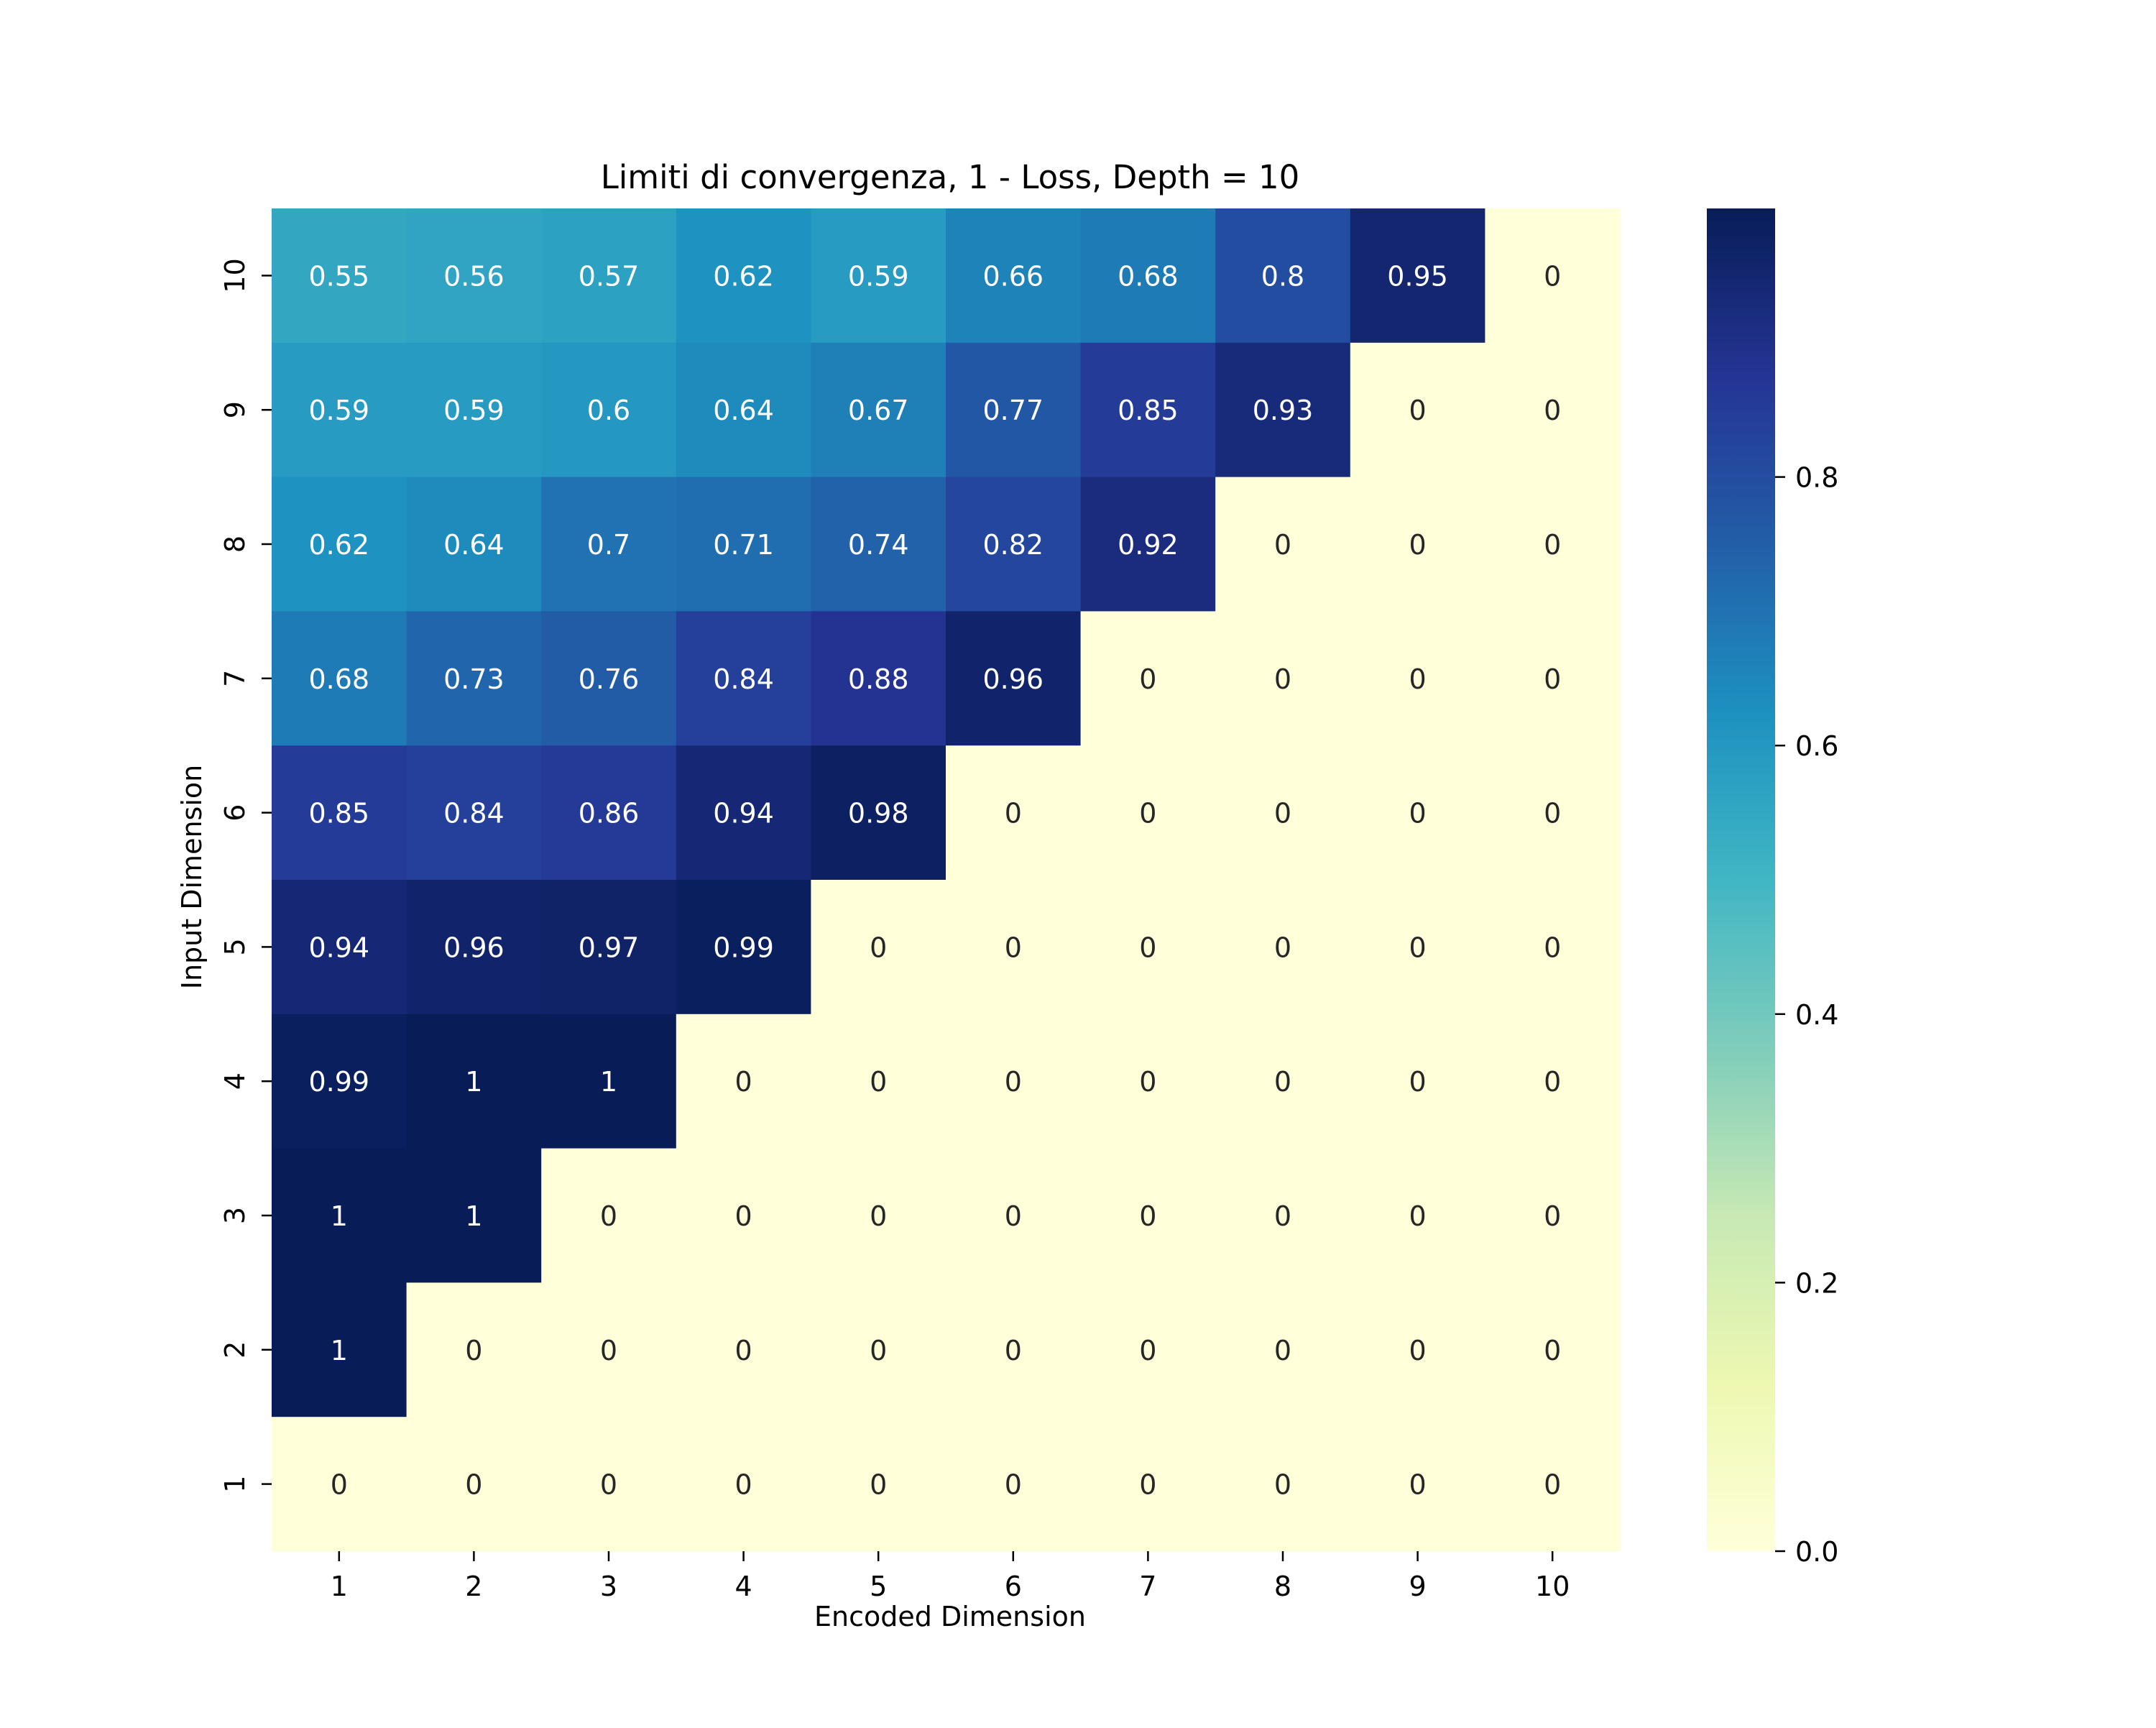 The image size is (2156, 1728). Describe the element at coordinates (1741, 879) in the screenshot. I see `colorbar` at that location.